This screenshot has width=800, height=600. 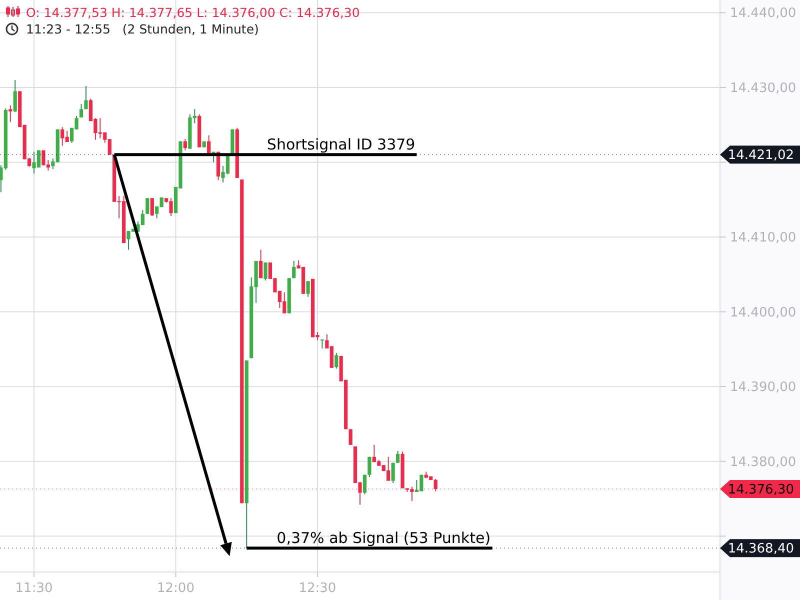 What do you see at coordinates (763, 14) in the screenshot?
I see `y-tick-label: 14.440,00` at bounding box center [763, 14].